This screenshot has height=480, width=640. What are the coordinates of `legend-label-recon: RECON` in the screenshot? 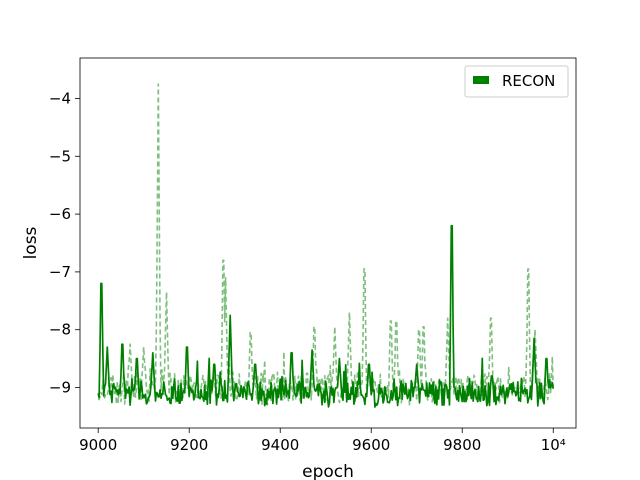 It's located at (528, 81).